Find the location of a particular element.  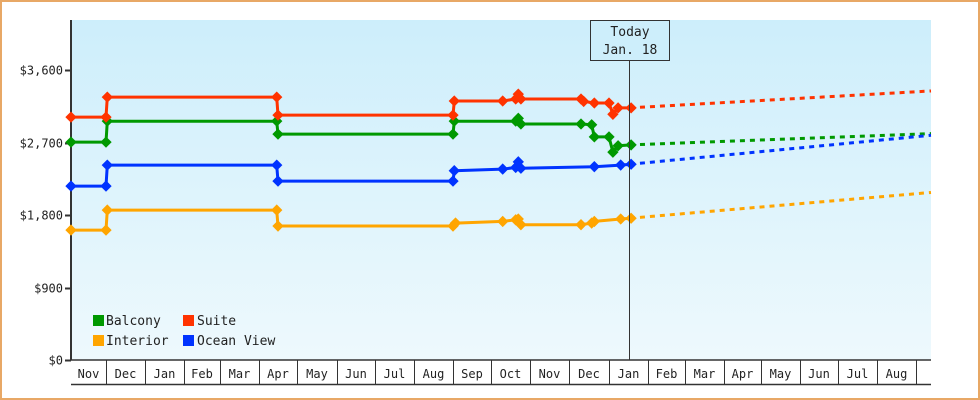

y-tick-label: $0 is located at coordinates (56, 361).